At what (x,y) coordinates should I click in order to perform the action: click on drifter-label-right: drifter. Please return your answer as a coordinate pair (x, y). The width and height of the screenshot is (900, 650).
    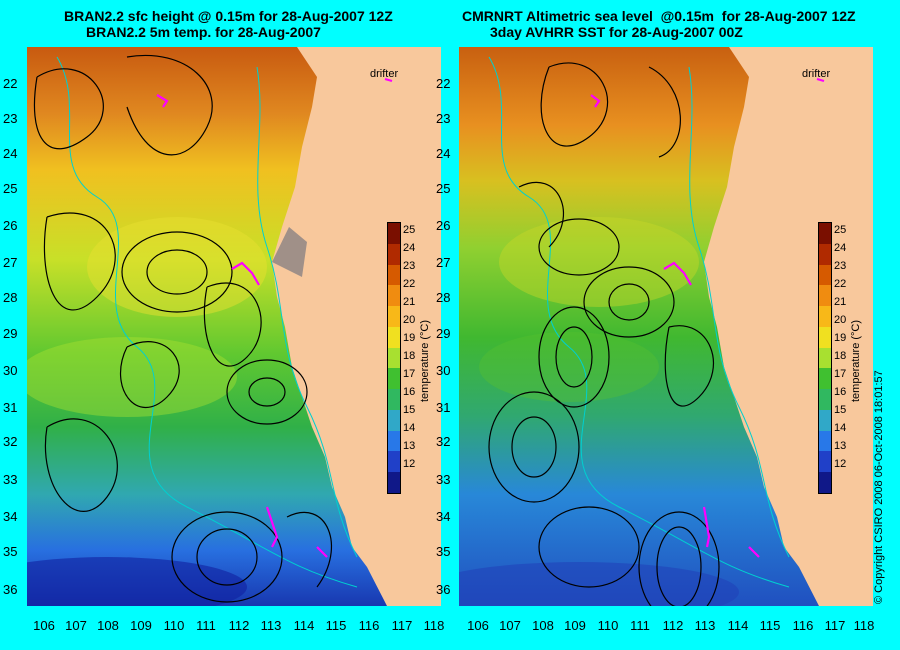
    Looking at the image, I should click on (816, 74).